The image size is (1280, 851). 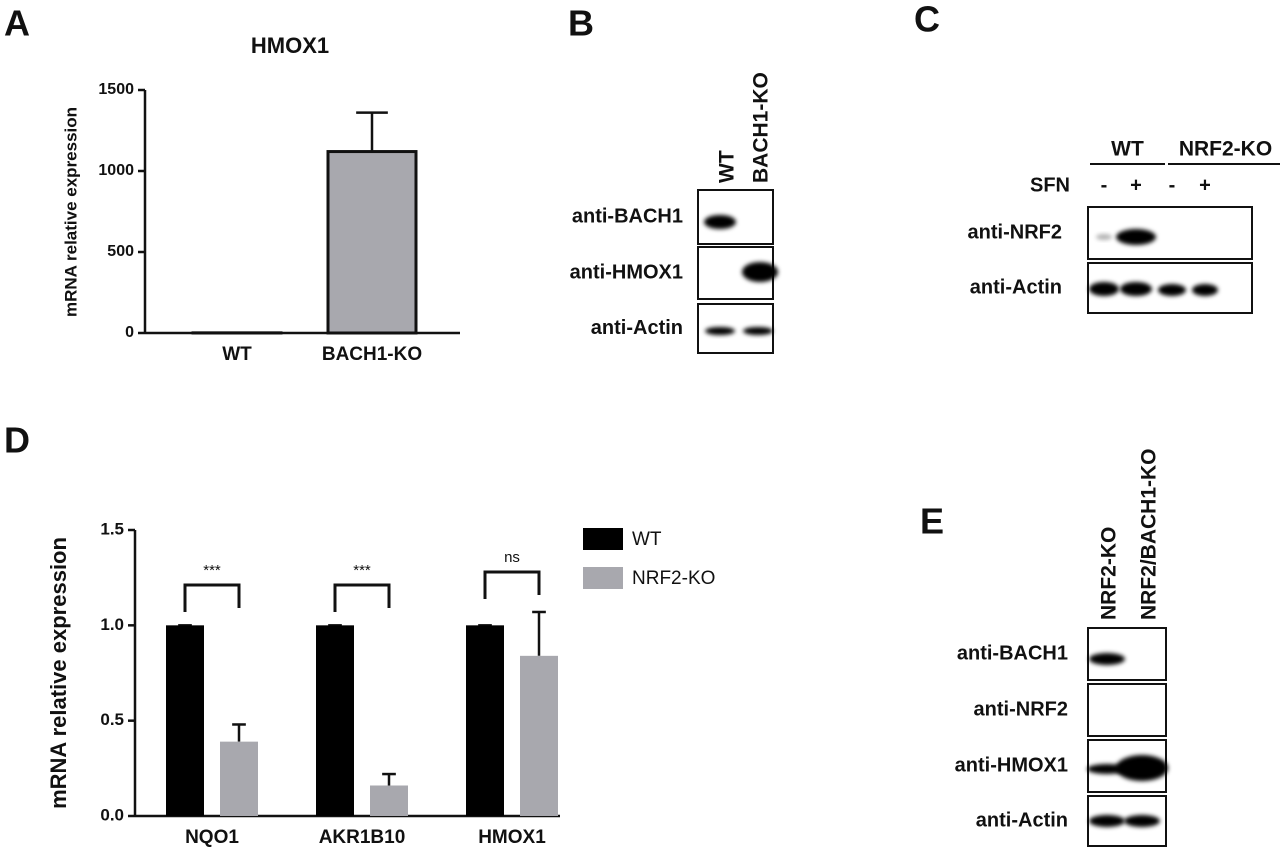 What do you see at coordinates (927, 20) in the screenshot?
I see `panel-label: C` at bounding box center [927, 20].